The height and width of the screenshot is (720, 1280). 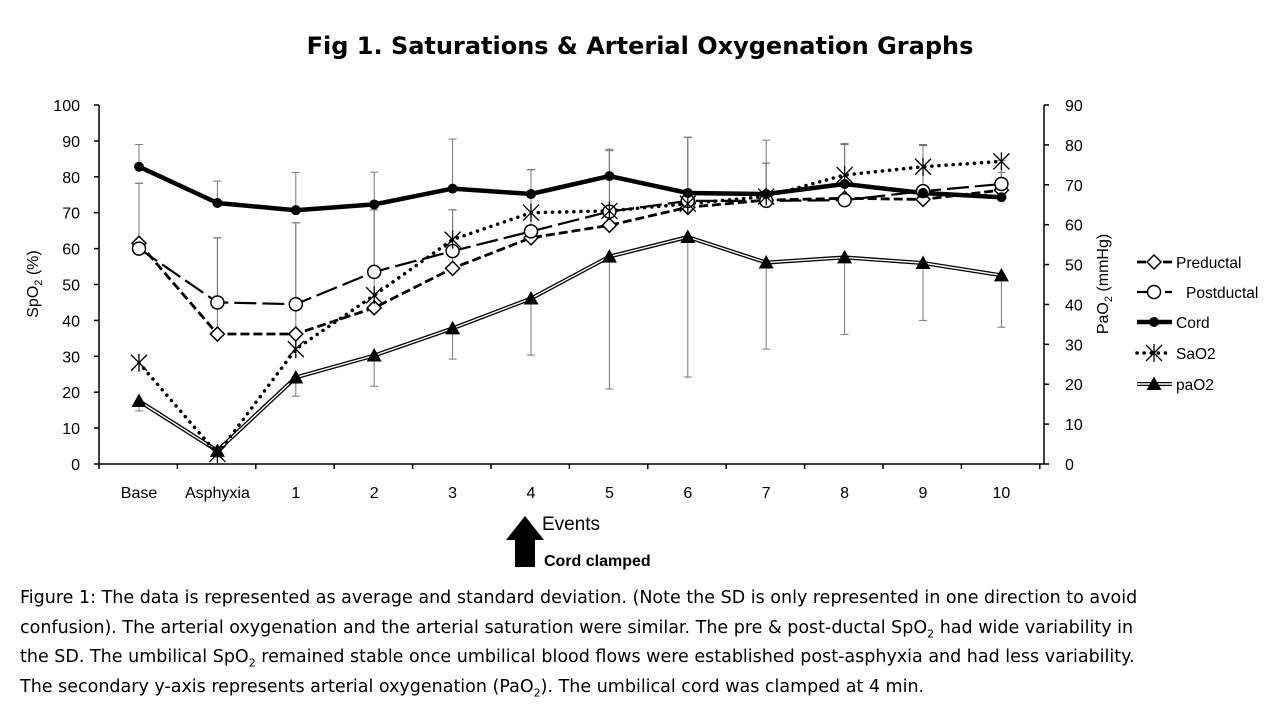 What do you see at coordinates (71, 321) in the screenshot?
I see `y-tick-label: 40` at bounding box center [71, 321].